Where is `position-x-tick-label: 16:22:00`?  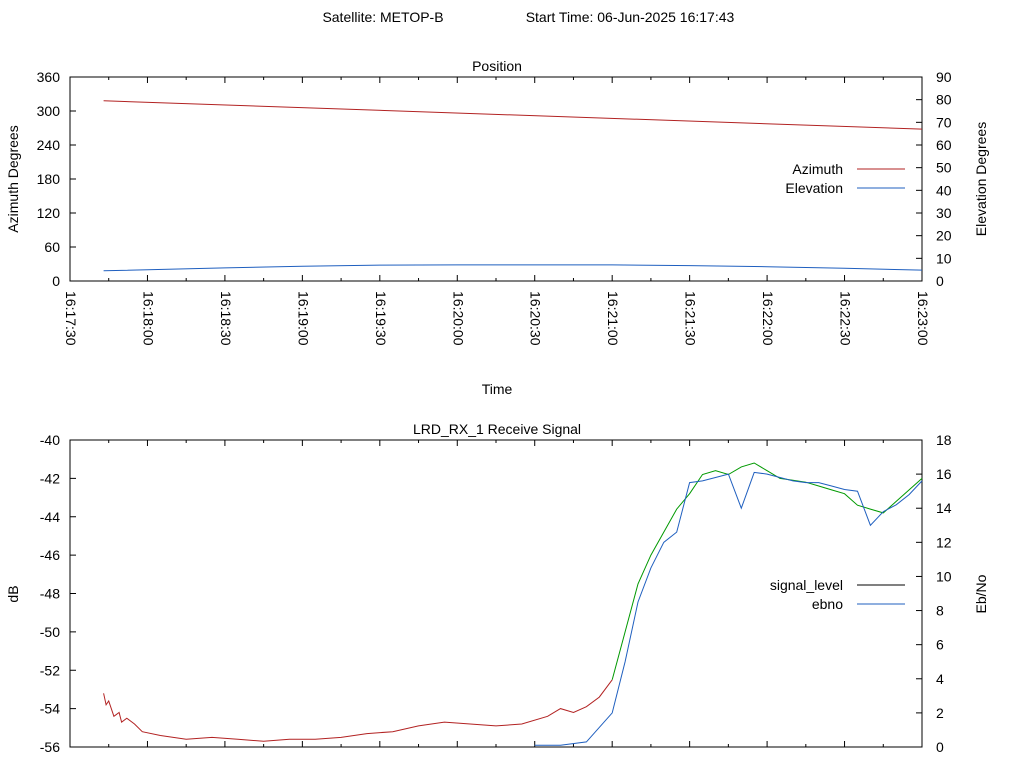 position-x-tick-label: 16:22:00 is located at coordinates (768, 318).